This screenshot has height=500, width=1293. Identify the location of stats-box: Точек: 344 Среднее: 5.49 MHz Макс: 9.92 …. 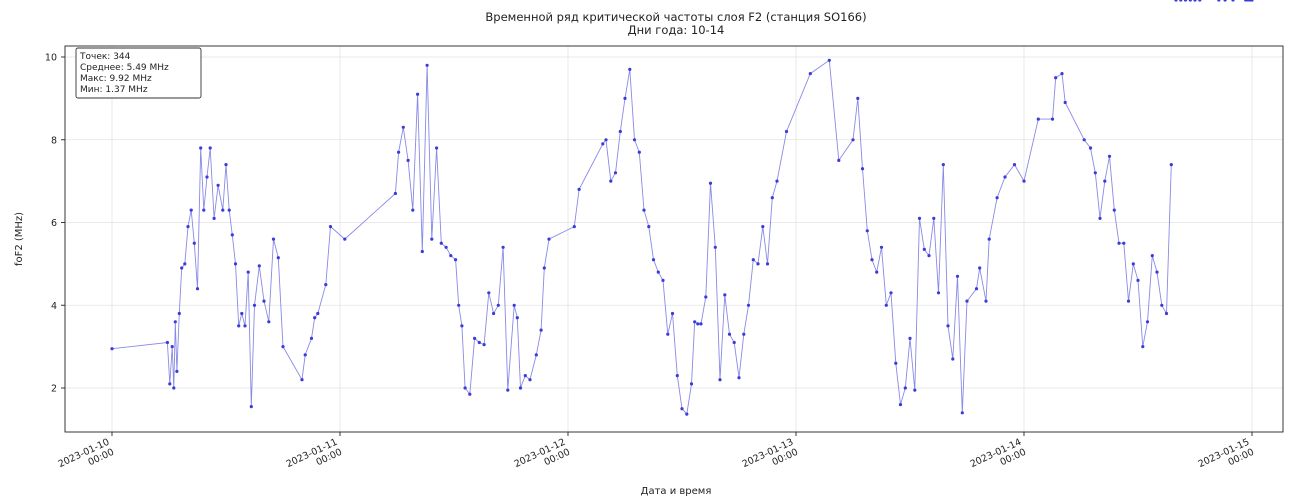
(138, 73).